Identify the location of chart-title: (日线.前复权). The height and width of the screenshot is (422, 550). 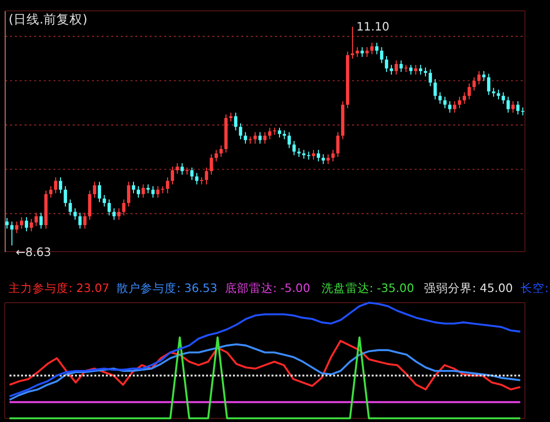
(48, 18).